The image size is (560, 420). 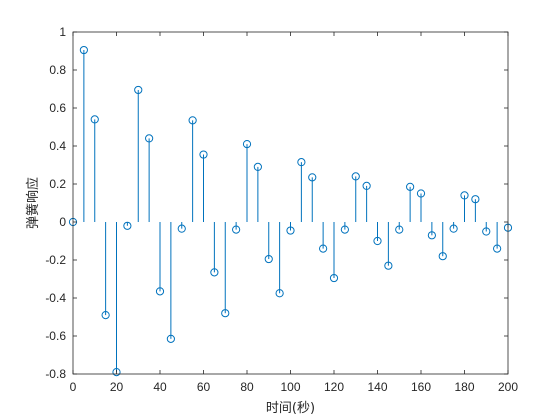 I want to click on y-tick-label: -0.6, so click(x=55, y=336).